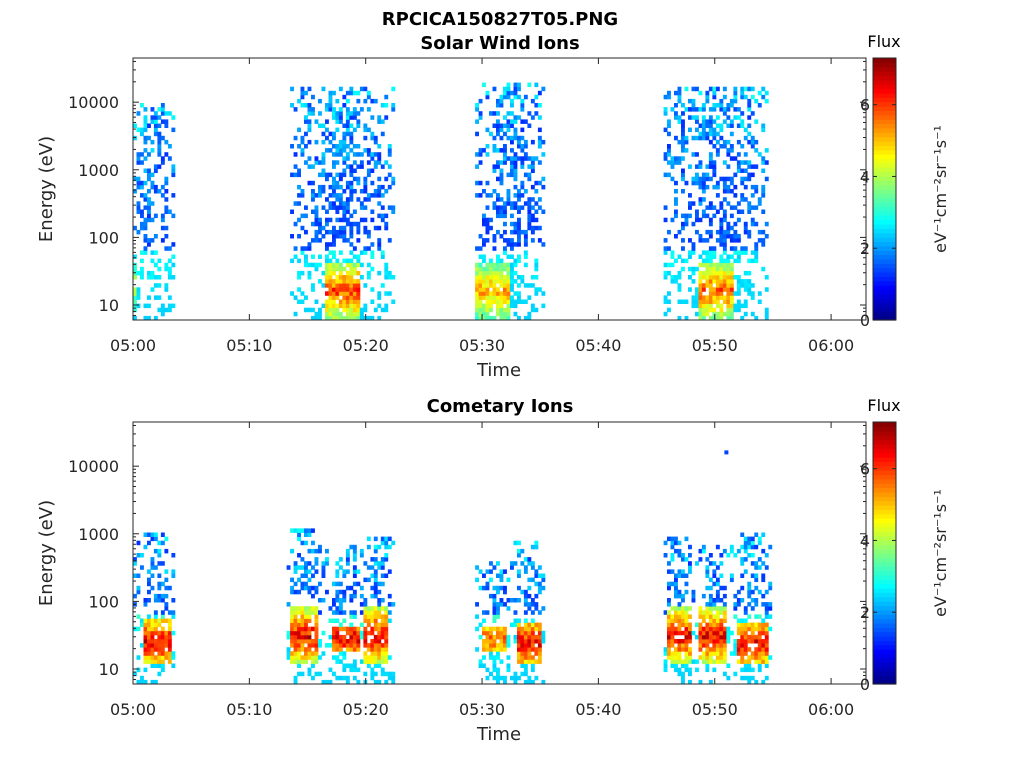  I want to click on colorbar-tick-label: 6, so click(865, 105).